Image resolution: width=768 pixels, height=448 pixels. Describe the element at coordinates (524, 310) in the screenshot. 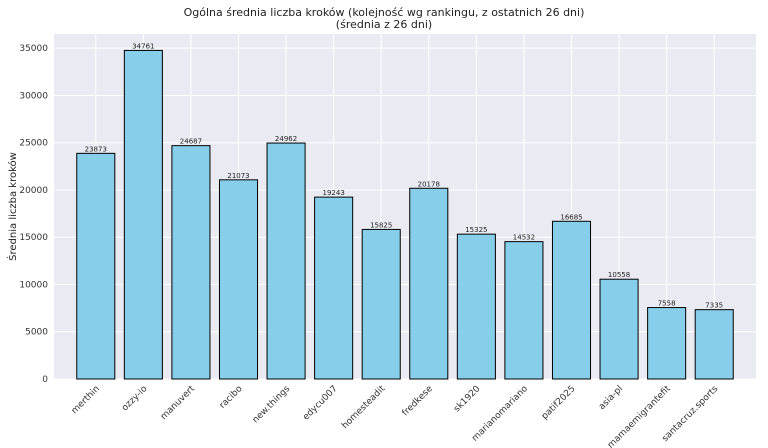

I see `bar-marianomariano` at that location.